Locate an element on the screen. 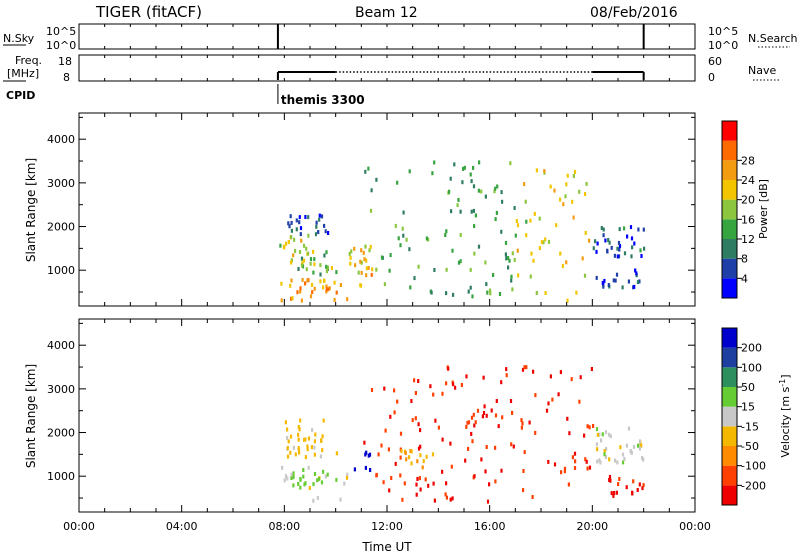  colorbar-tick-label: 100 is located at coordinates (751, 367).